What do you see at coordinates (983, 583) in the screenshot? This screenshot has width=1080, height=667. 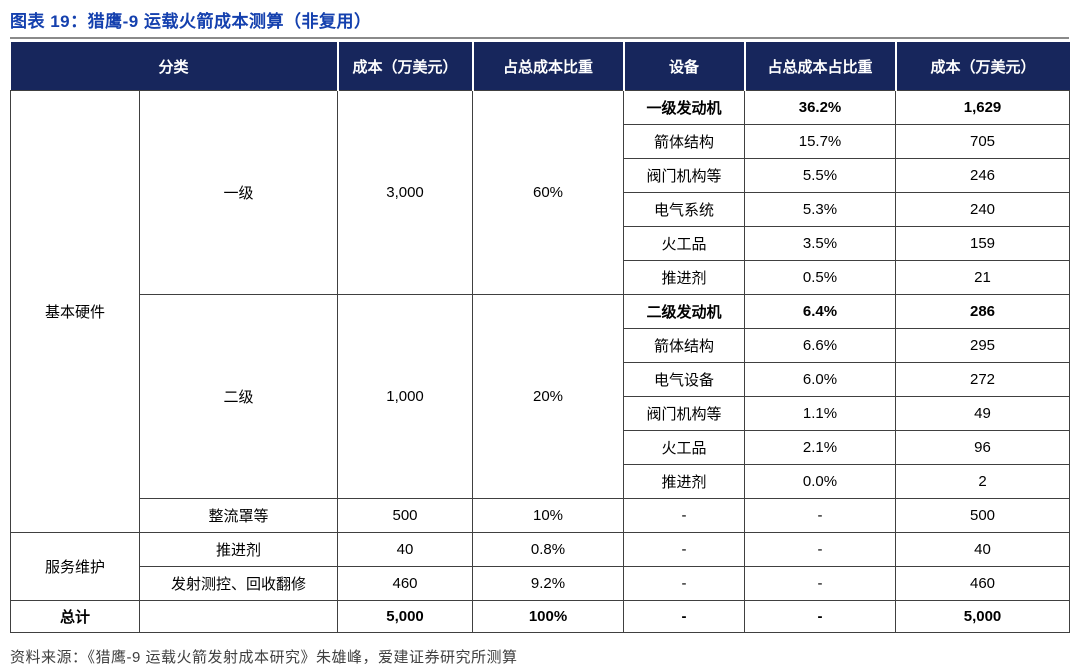 I see `device-cost-cell: 460` at bounding box center [983, 583].